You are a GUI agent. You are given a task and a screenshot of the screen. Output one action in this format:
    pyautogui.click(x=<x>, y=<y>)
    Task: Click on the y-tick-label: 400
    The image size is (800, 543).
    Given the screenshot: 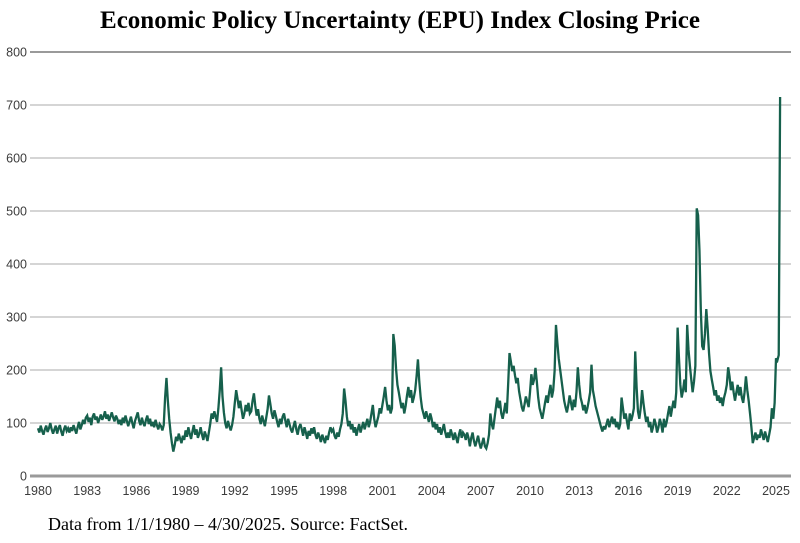 What is the action you would take?
    pyautogui.click(x=16, y=265)
    